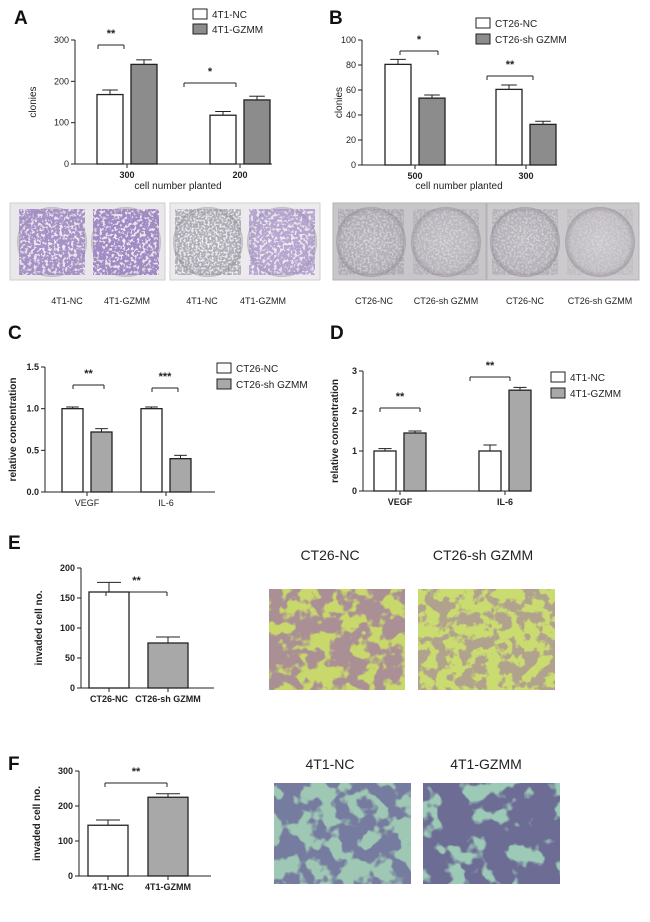  Describe the element at coordinates (516, 24) in the screenshot. I see `legend-label: CT26-NC` at that location.